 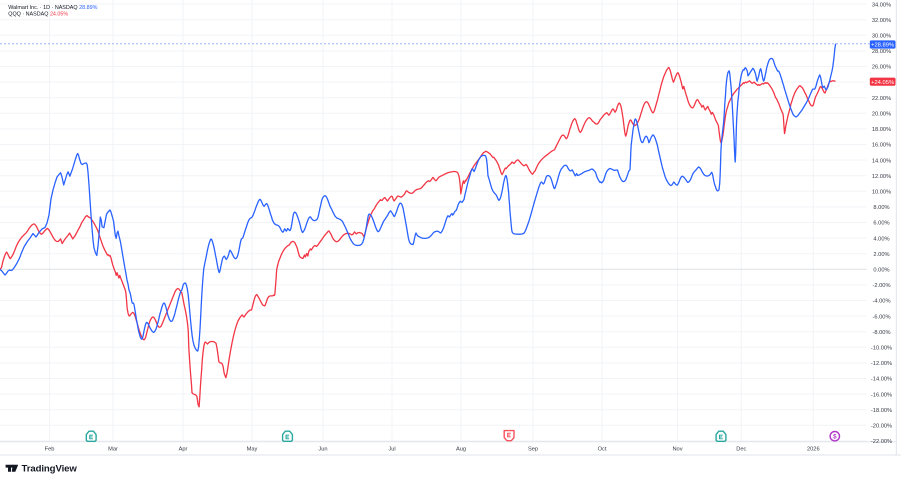 What do you see at coordinates (881, 380) in the screenshot?
I see `svg-text: -14.00%` at bounding box center [881, 380].